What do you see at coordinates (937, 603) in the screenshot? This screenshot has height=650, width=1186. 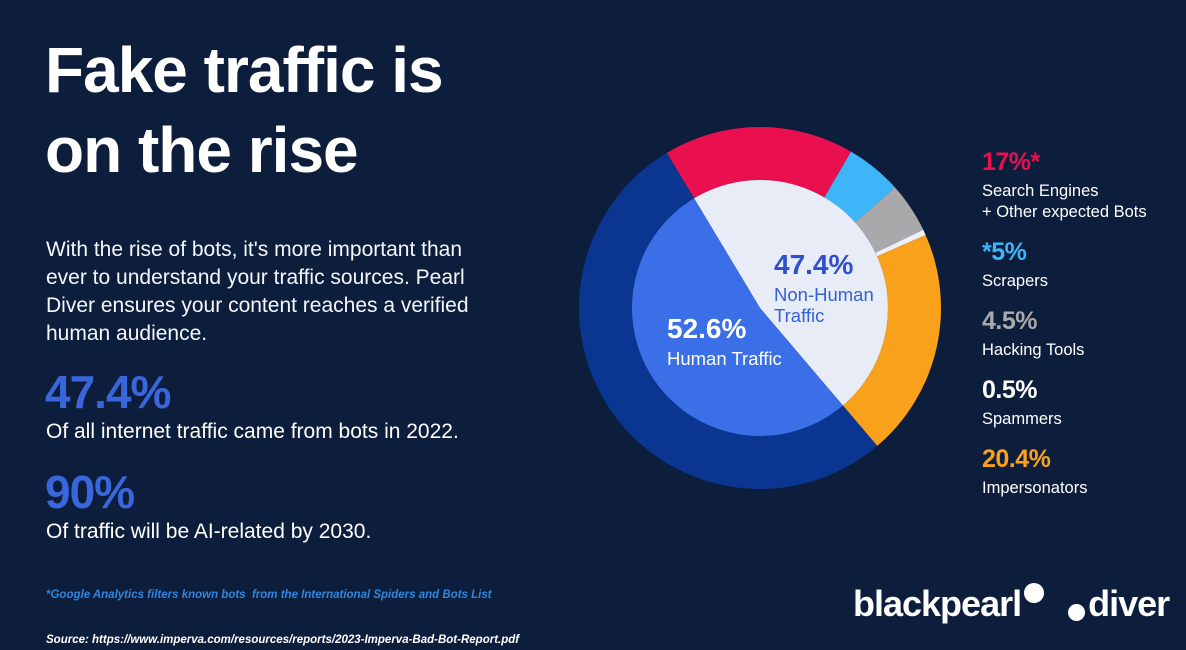 I see `blackpearl-logo-text: blackpearl` at bounding box center [937, 603].